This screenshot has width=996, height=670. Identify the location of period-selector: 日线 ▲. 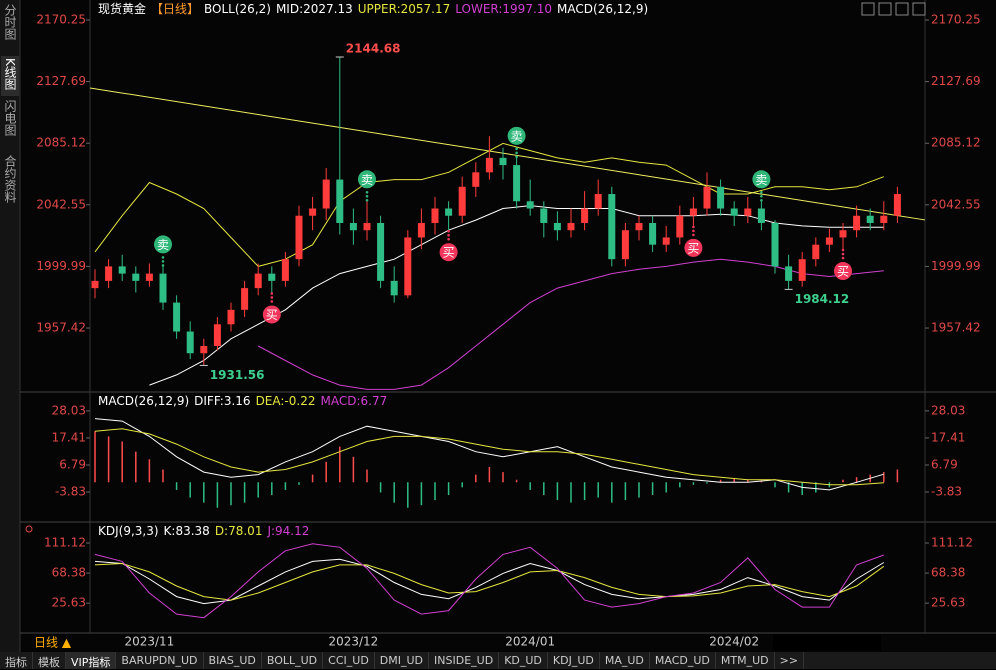
(53, 643).